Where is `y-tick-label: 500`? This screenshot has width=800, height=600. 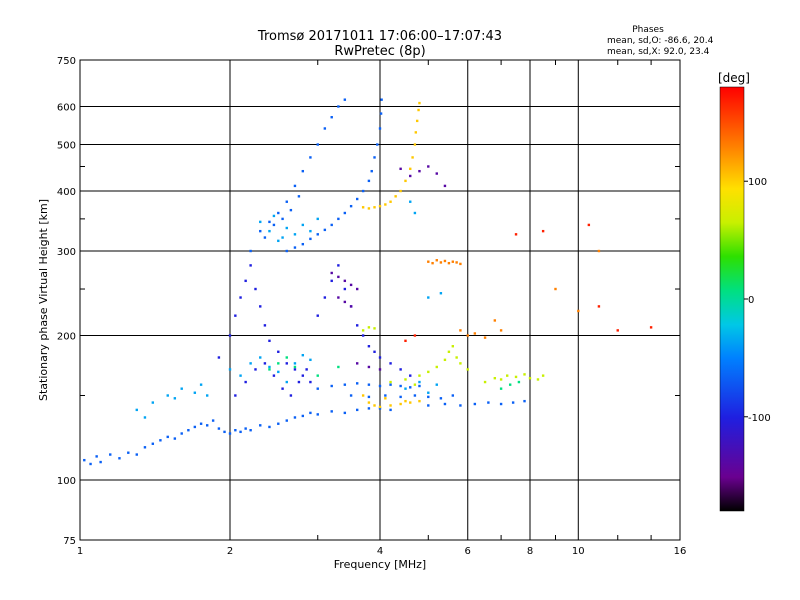 y-tick-label: 500 is located at coordinates (66, 146).